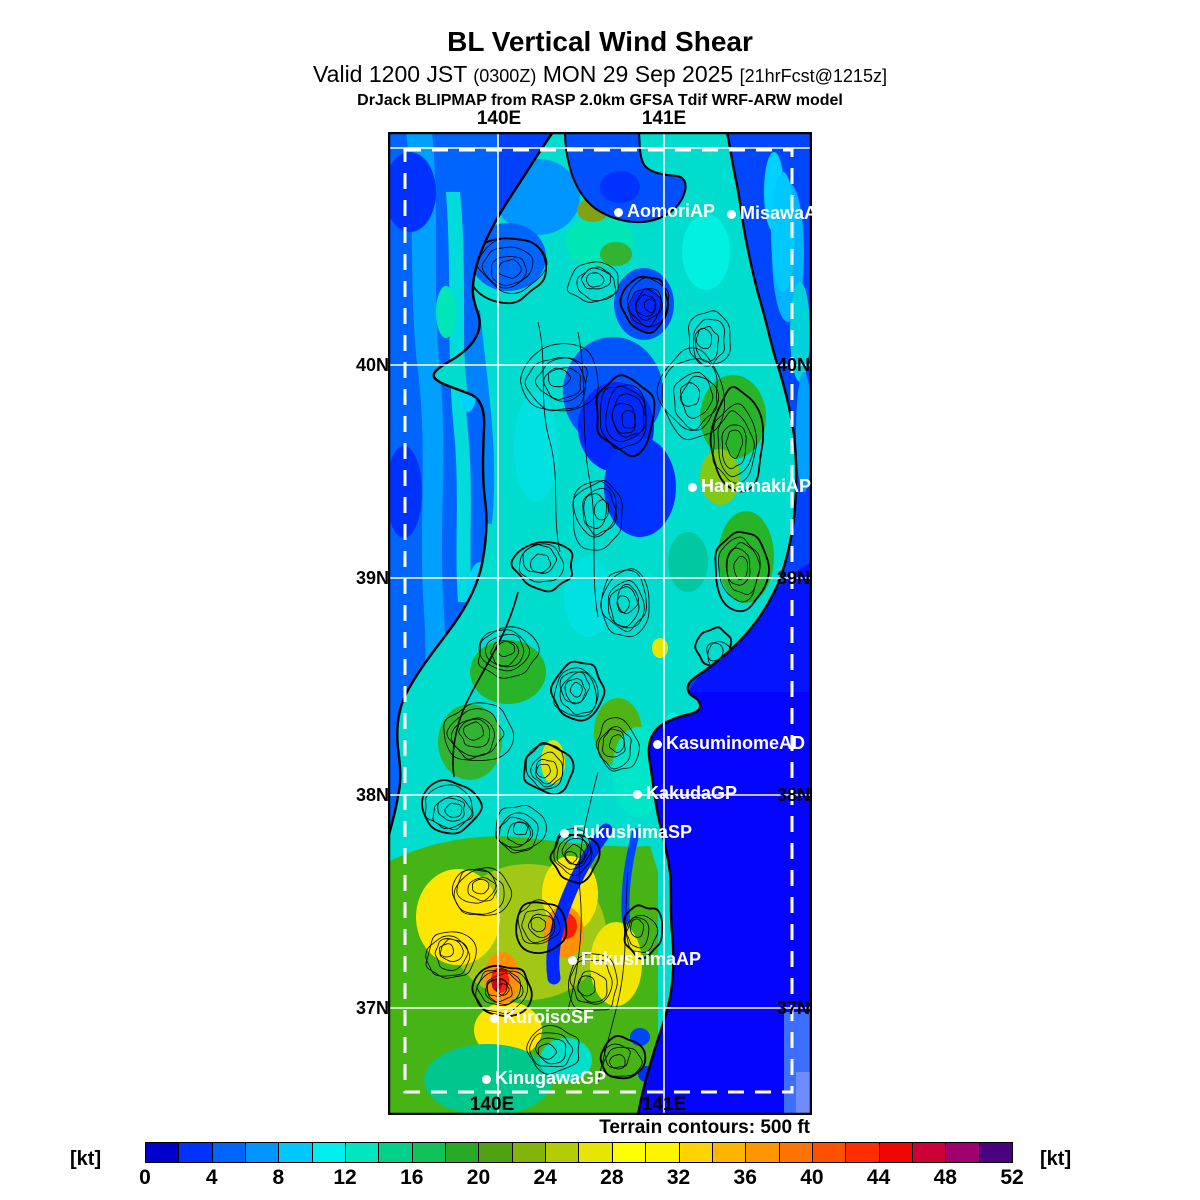  Describe the element at coordinates (363, 1152) in the screenshot. I see `colorbar-segment-12kt` at that location.